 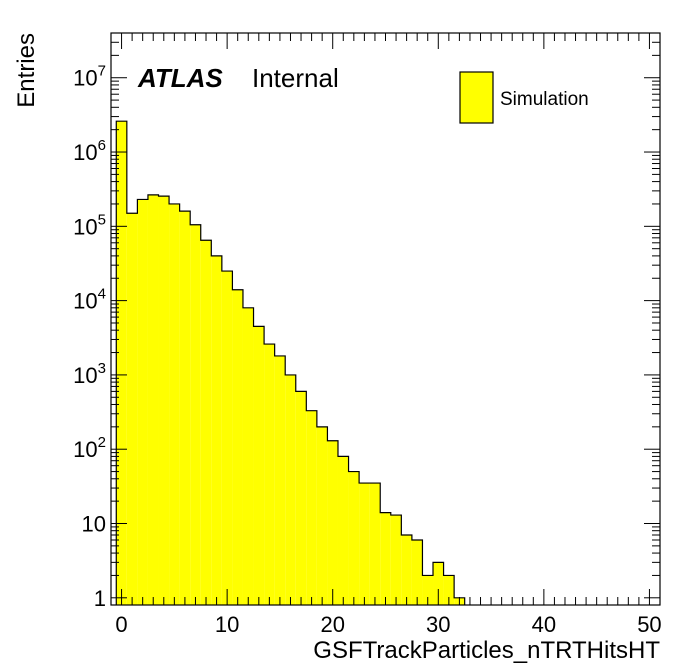 I want to click on x-tick-label: 20, so click(x=332, y=624).